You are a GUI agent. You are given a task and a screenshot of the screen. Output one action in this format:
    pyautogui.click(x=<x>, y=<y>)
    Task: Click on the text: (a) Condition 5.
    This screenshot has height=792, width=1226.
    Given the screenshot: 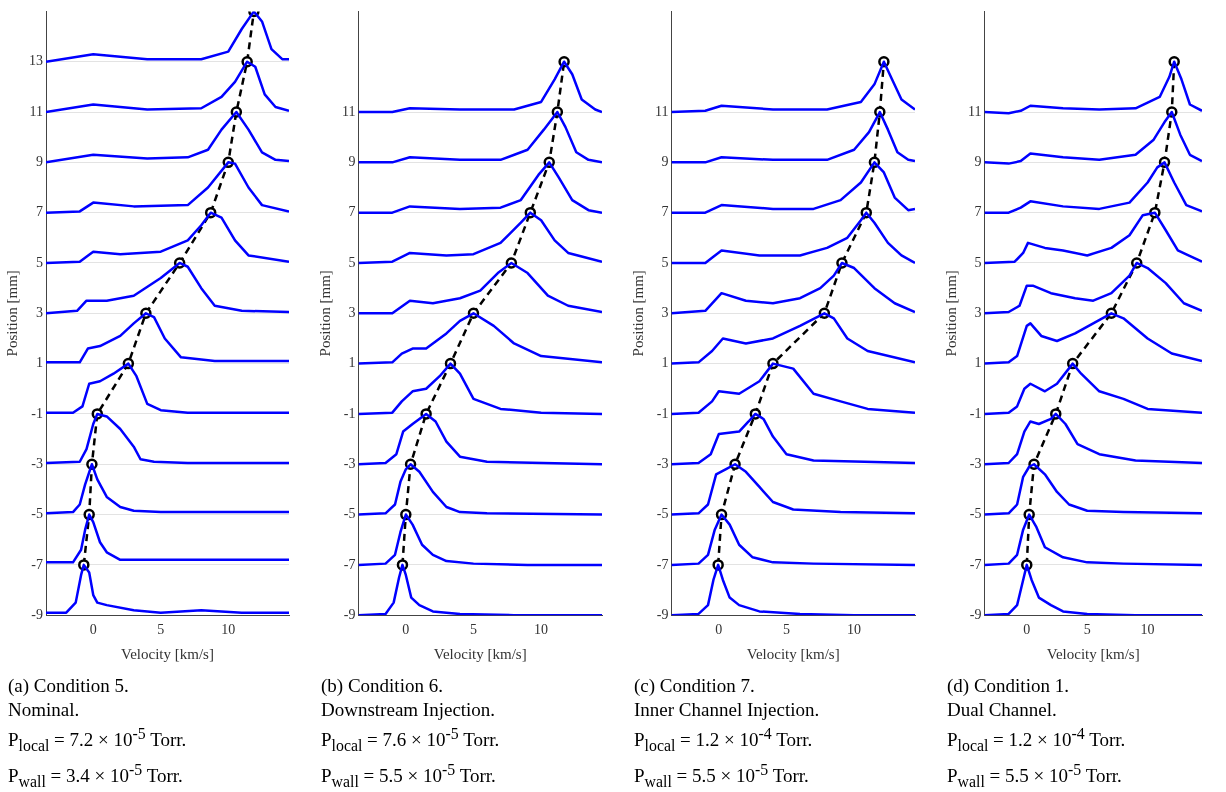 What is the action you would take?
    pyautogui.click(x=69, y=686)
    